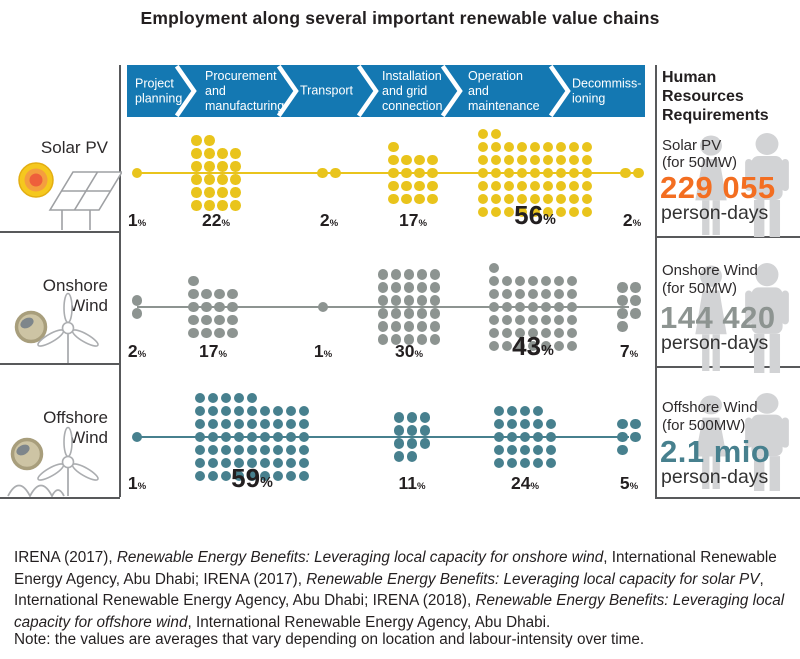 This screenshot has height=659, width=800. What do you see at coordinates (710, 270) in the screenshot?
I see `hrr-tech-label: Onshore Wind` at bounding box center [710, 270].